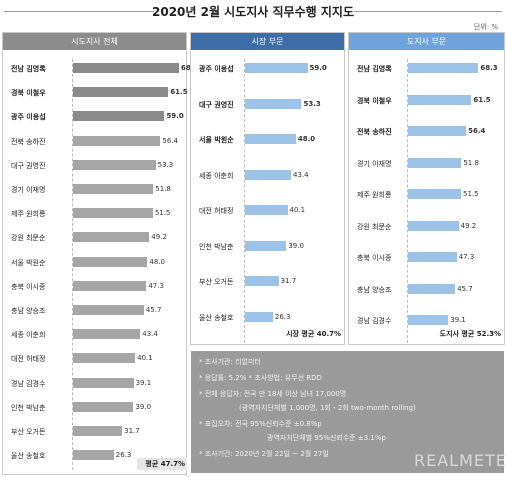 Image resolution: width=506 pixels, height=477 pixels. What do you see at coordinates (273, 394) in the screenshot?
I see `note-line: * 전체 응답자: 전국 만 18세 이상 남녀 17,000명` at bounding box center [273, 394].